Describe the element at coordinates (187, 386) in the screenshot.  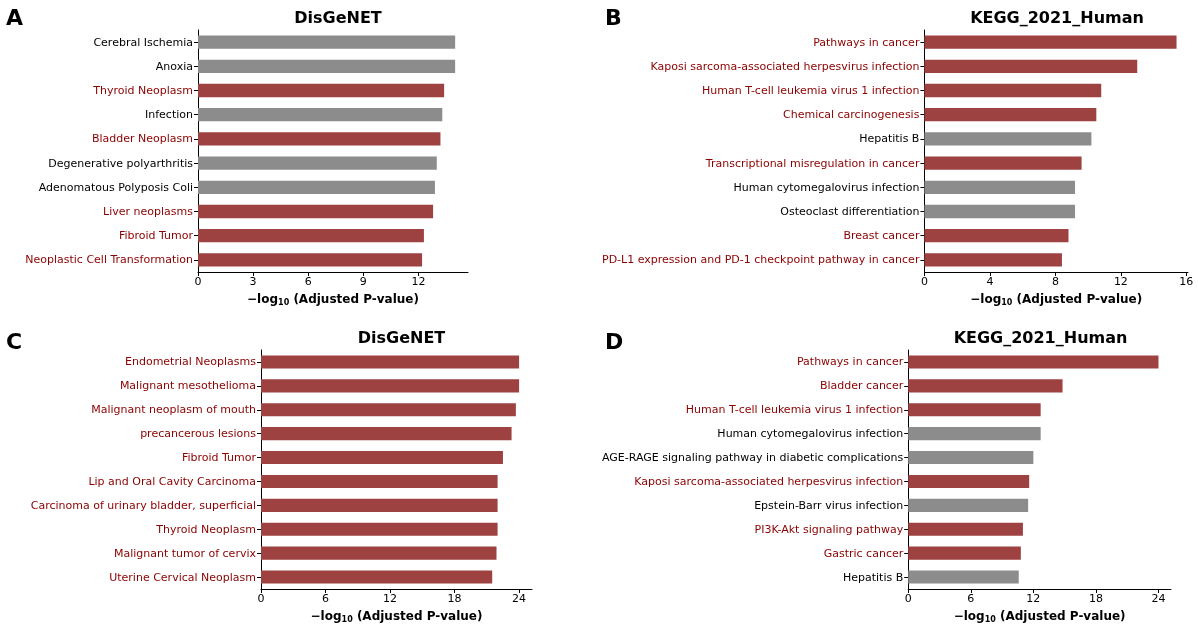
I see `y-tick-label: Malignant mesothelioma` at that location.